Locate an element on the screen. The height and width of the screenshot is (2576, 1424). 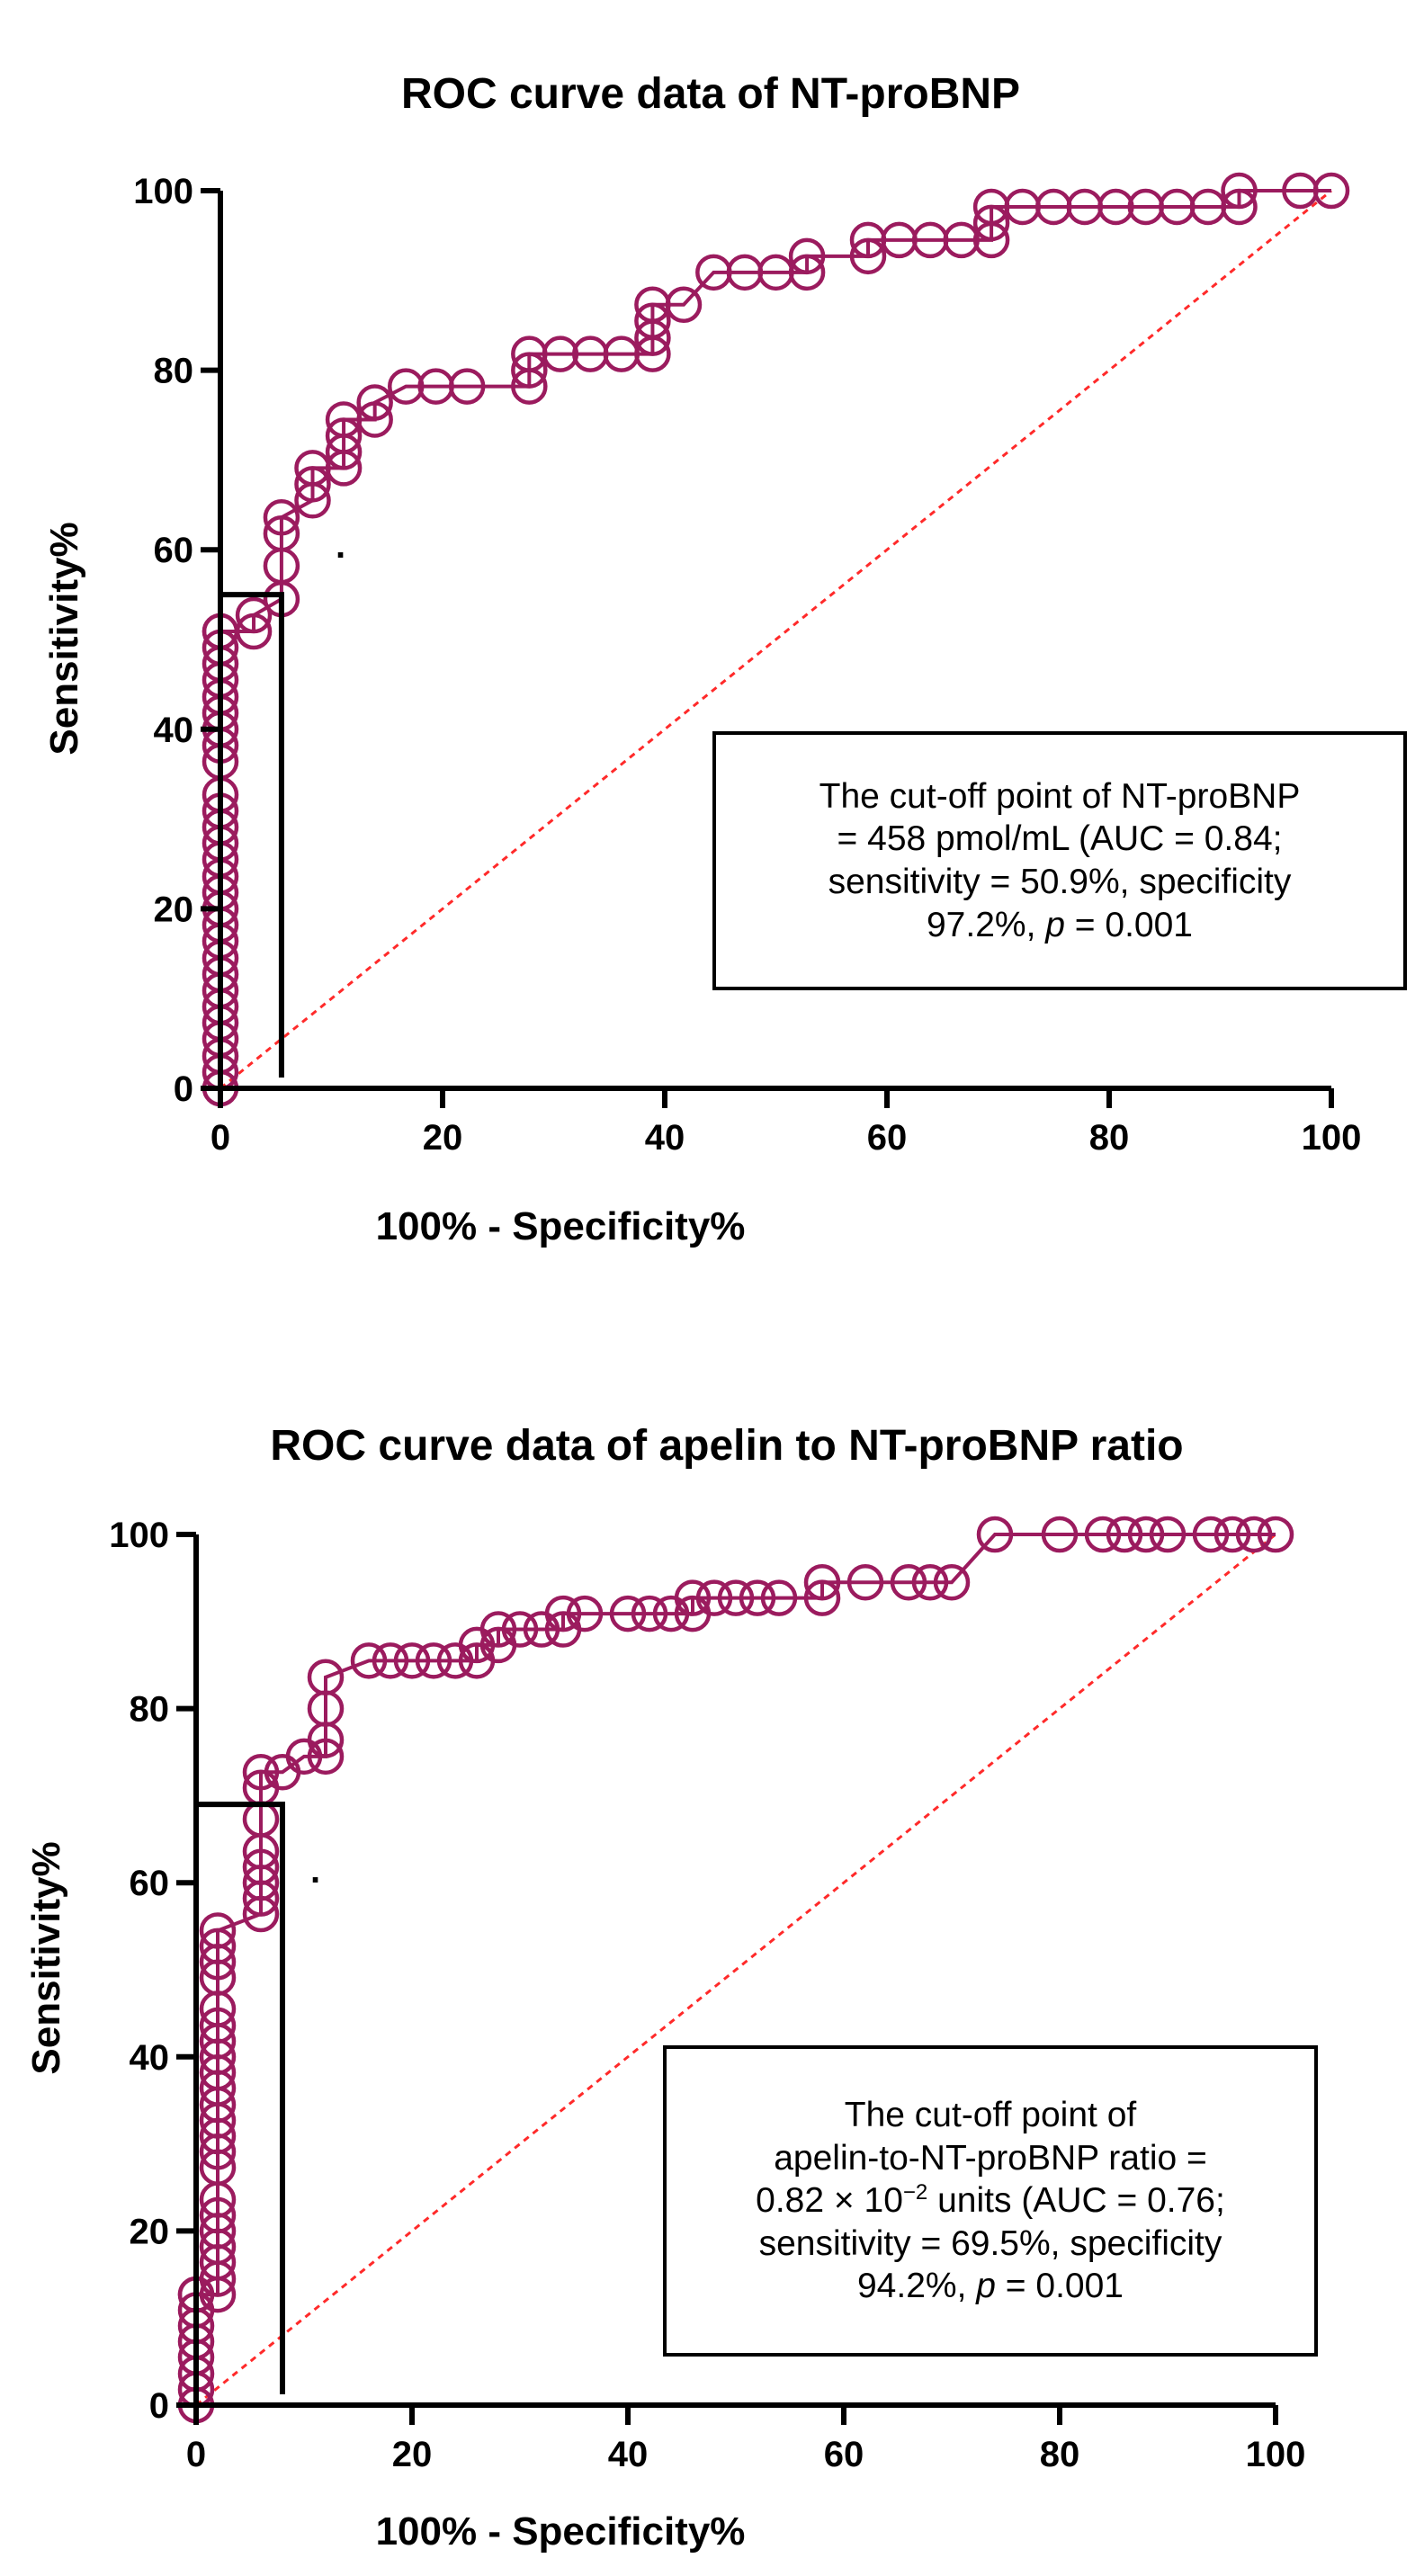
stray-mark: . is located at coordinates (340, 546).